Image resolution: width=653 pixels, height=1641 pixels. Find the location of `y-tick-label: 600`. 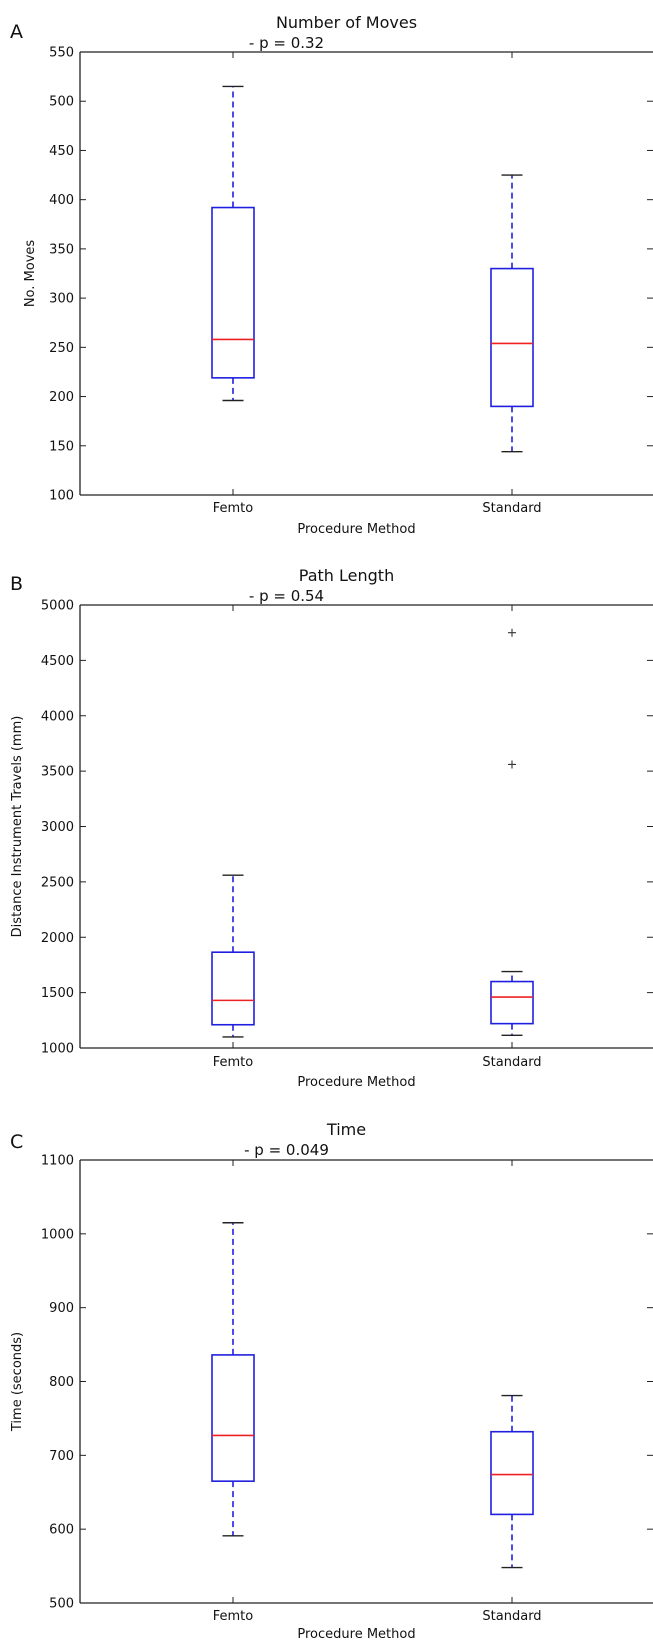

y-tick-label: 600 is located at coordinates (61, 1530).